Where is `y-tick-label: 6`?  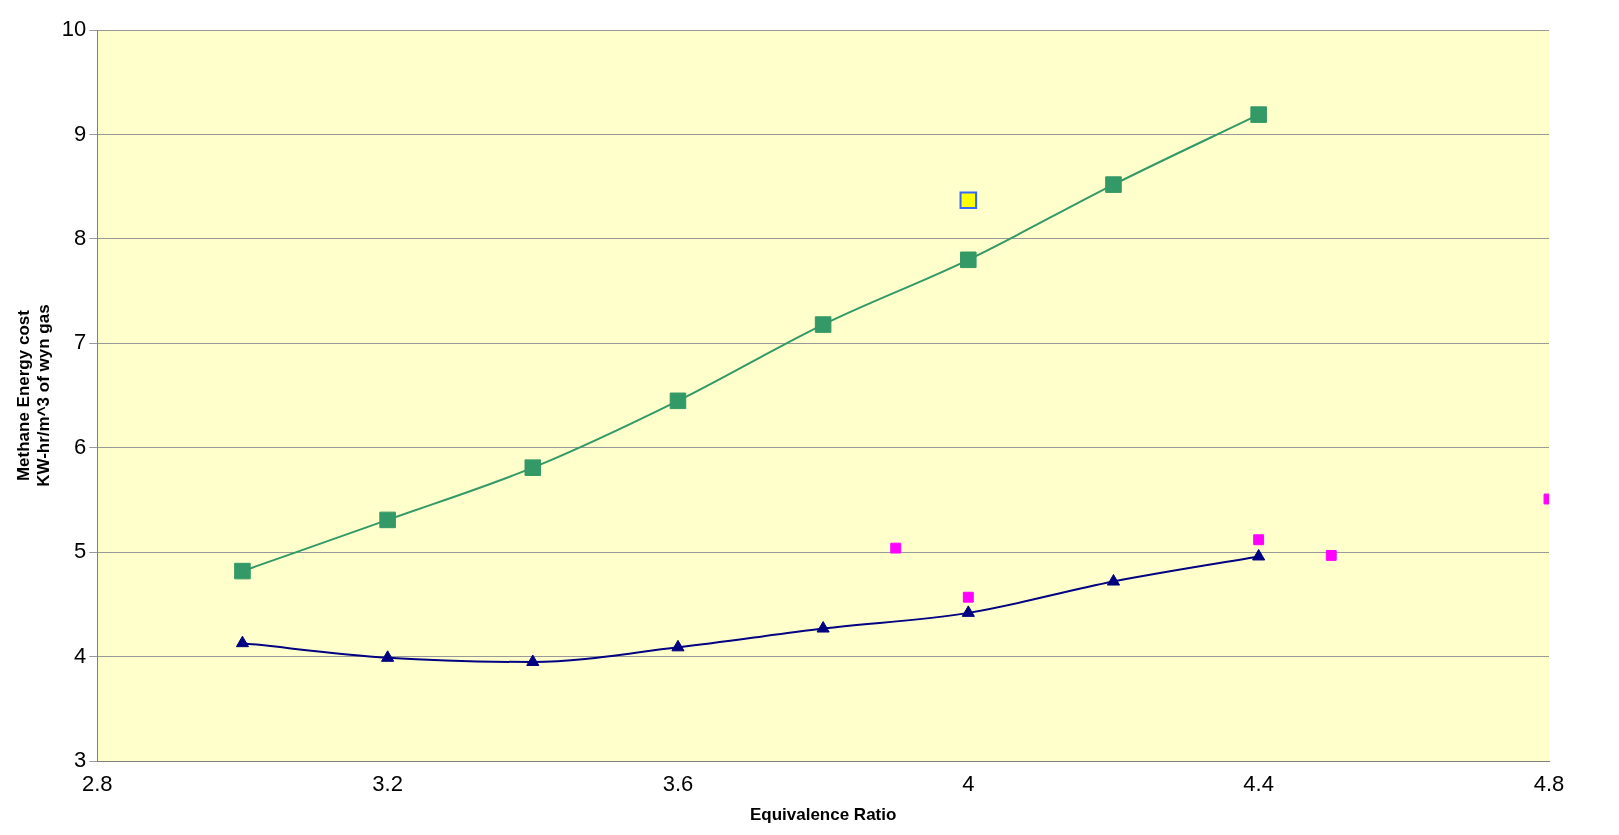 y-tick-label: 6 is located at coordinates (80, 446).